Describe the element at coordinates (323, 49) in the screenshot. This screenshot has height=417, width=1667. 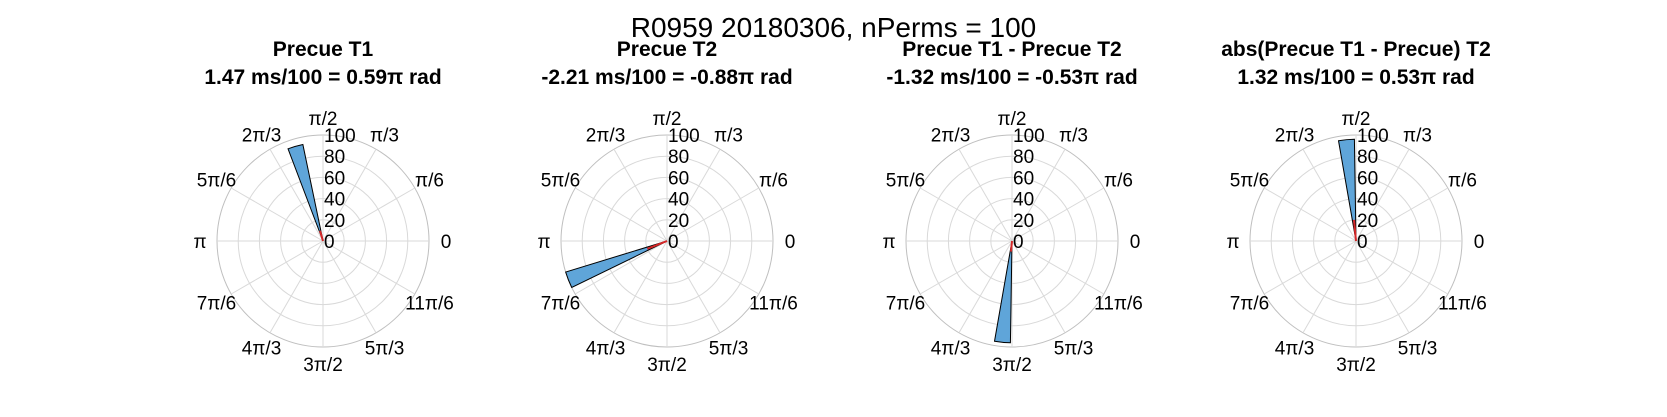
I see `chart-title: Precue T1` at that location.